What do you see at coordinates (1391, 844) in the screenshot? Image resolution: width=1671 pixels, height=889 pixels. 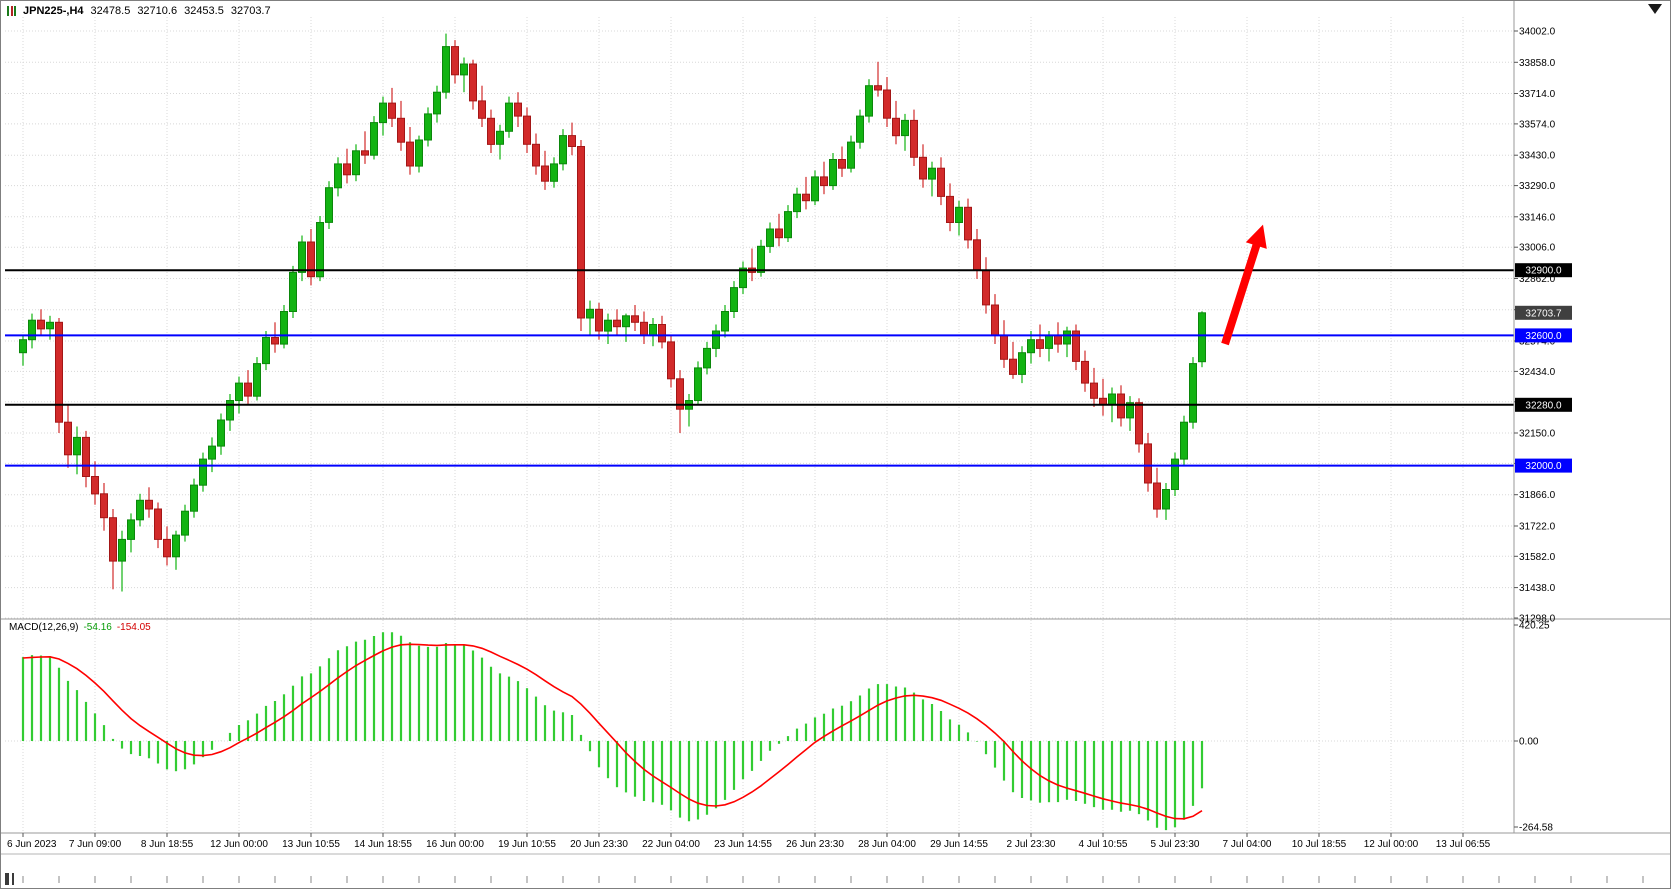 I see `svg-text: 12 Jul 00:00` at bounding box center [1391, 844].